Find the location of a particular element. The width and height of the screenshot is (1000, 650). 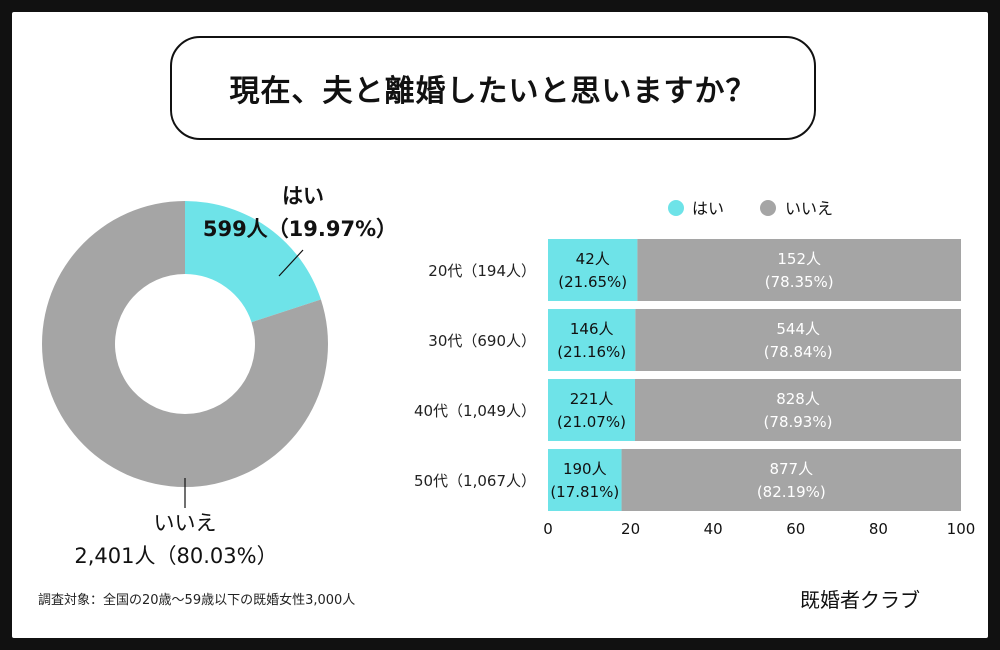

x-tick-label: 60 is located at coordinates (795, 529).